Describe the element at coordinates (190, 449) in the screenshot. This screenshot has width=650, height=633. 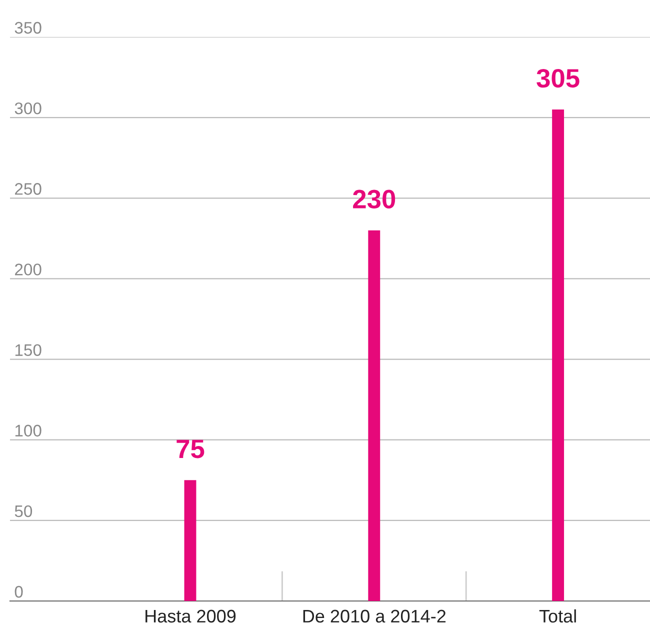
I see `data-label: 75` at that location.